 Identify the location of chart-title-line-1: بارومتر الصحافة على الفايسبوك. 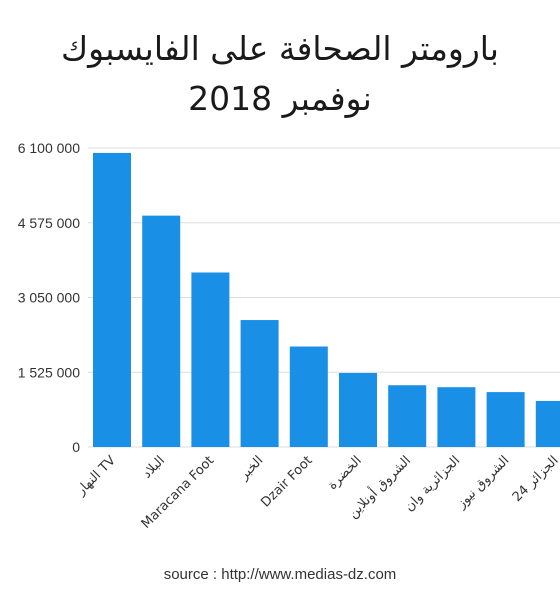
(279, 48).